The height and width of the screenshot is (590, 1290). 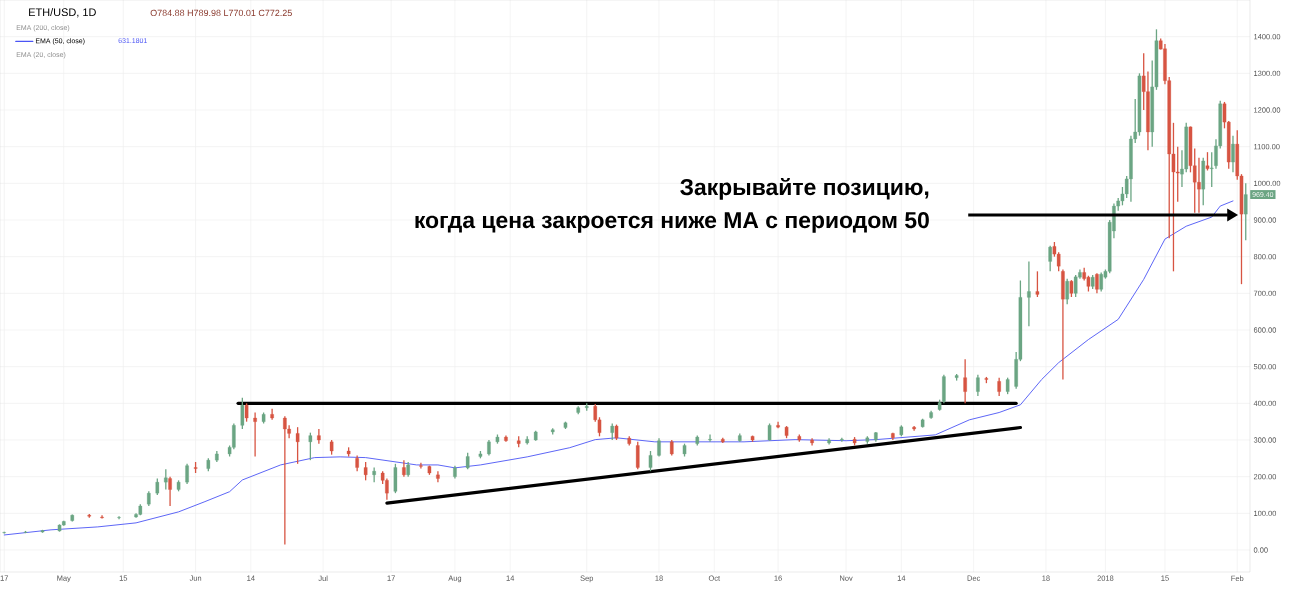 What do you see at coordinates (804, 188) in the screenshot?
I see `annotation: Закрывайте позицию,` at bounding box center [804, 188].